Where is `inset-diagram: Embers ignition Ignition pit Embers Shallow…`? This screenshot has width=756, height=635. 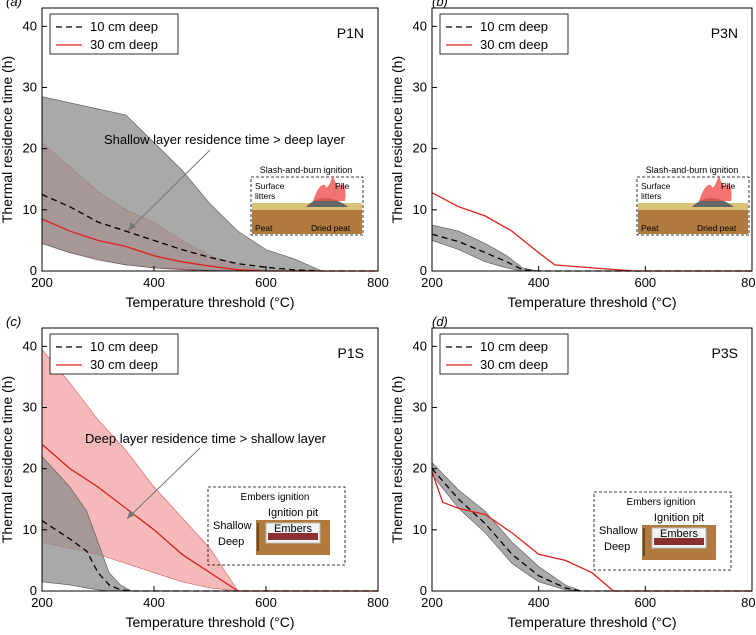 inset-diagram: Embers ignition Ignition pit Embers Shallow… is located at coordinates (662, 531).